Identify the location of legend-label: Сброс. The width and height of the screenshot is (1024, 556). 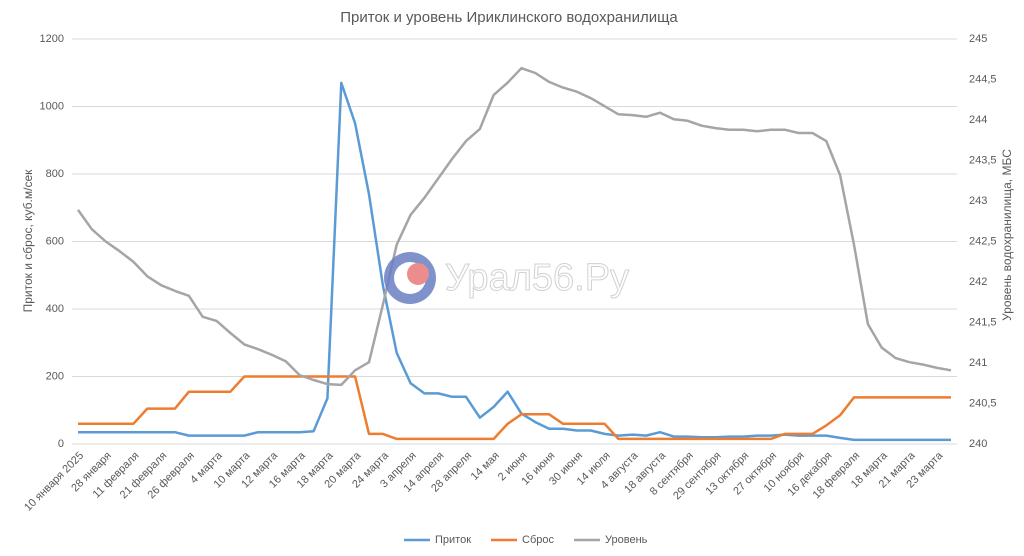
(538, 540).